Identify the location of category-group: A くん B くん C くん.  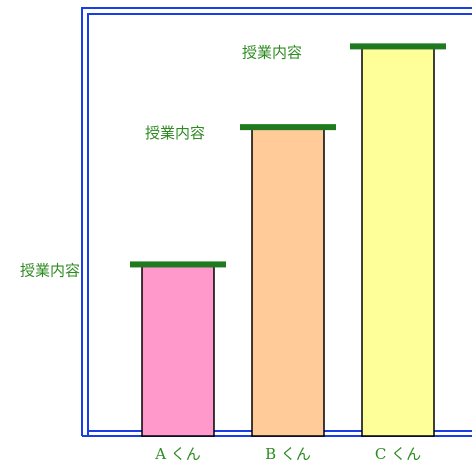
(287, 454).